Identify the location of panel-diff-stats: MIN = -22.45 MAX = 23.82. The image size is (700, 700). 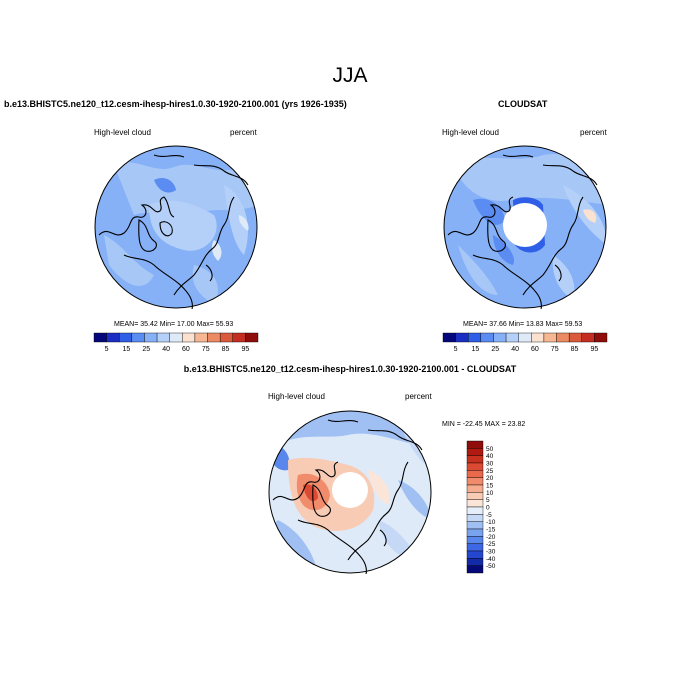
(484, 424).